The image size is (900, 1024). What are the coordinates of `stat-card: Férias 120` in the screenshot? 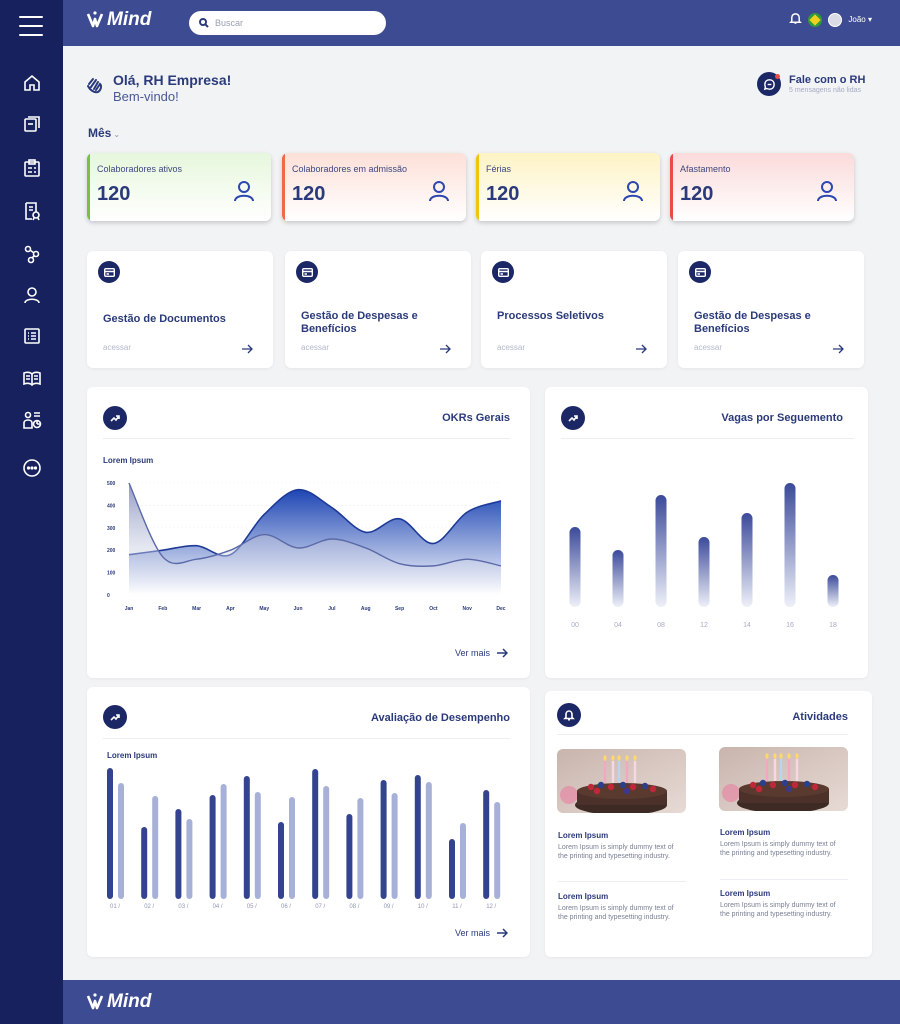 It's located at (568, 187).